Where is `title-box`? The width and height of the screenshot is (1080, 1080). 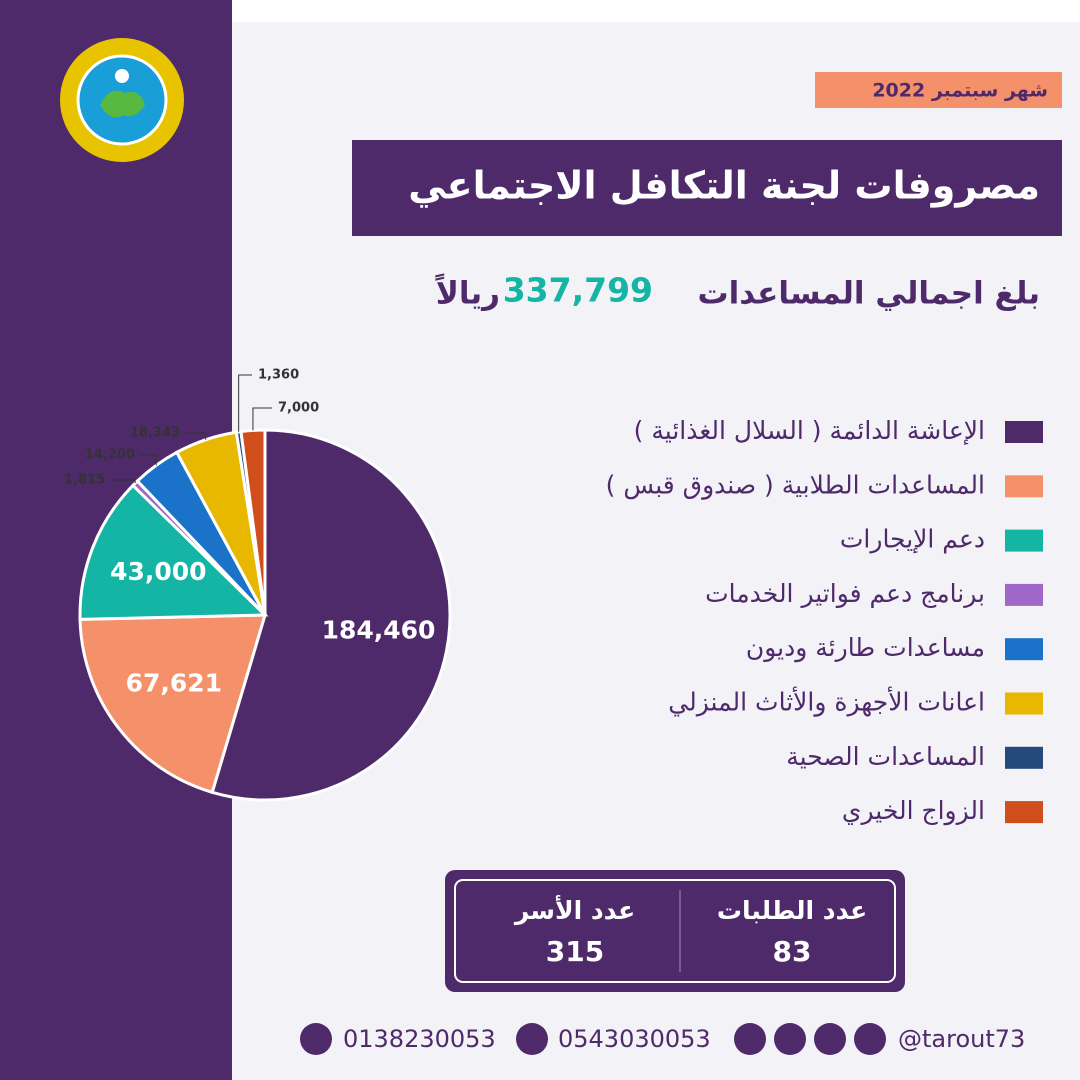
title-box is located at coordinates (707, 188).